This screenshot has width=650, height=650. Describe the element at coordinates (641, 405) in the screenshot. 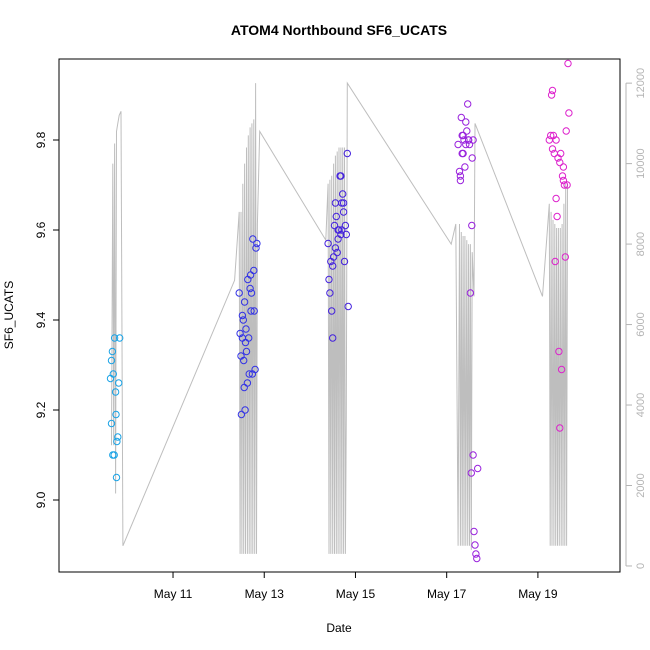

I see `y2-tick-label-2: 4000` at that location.